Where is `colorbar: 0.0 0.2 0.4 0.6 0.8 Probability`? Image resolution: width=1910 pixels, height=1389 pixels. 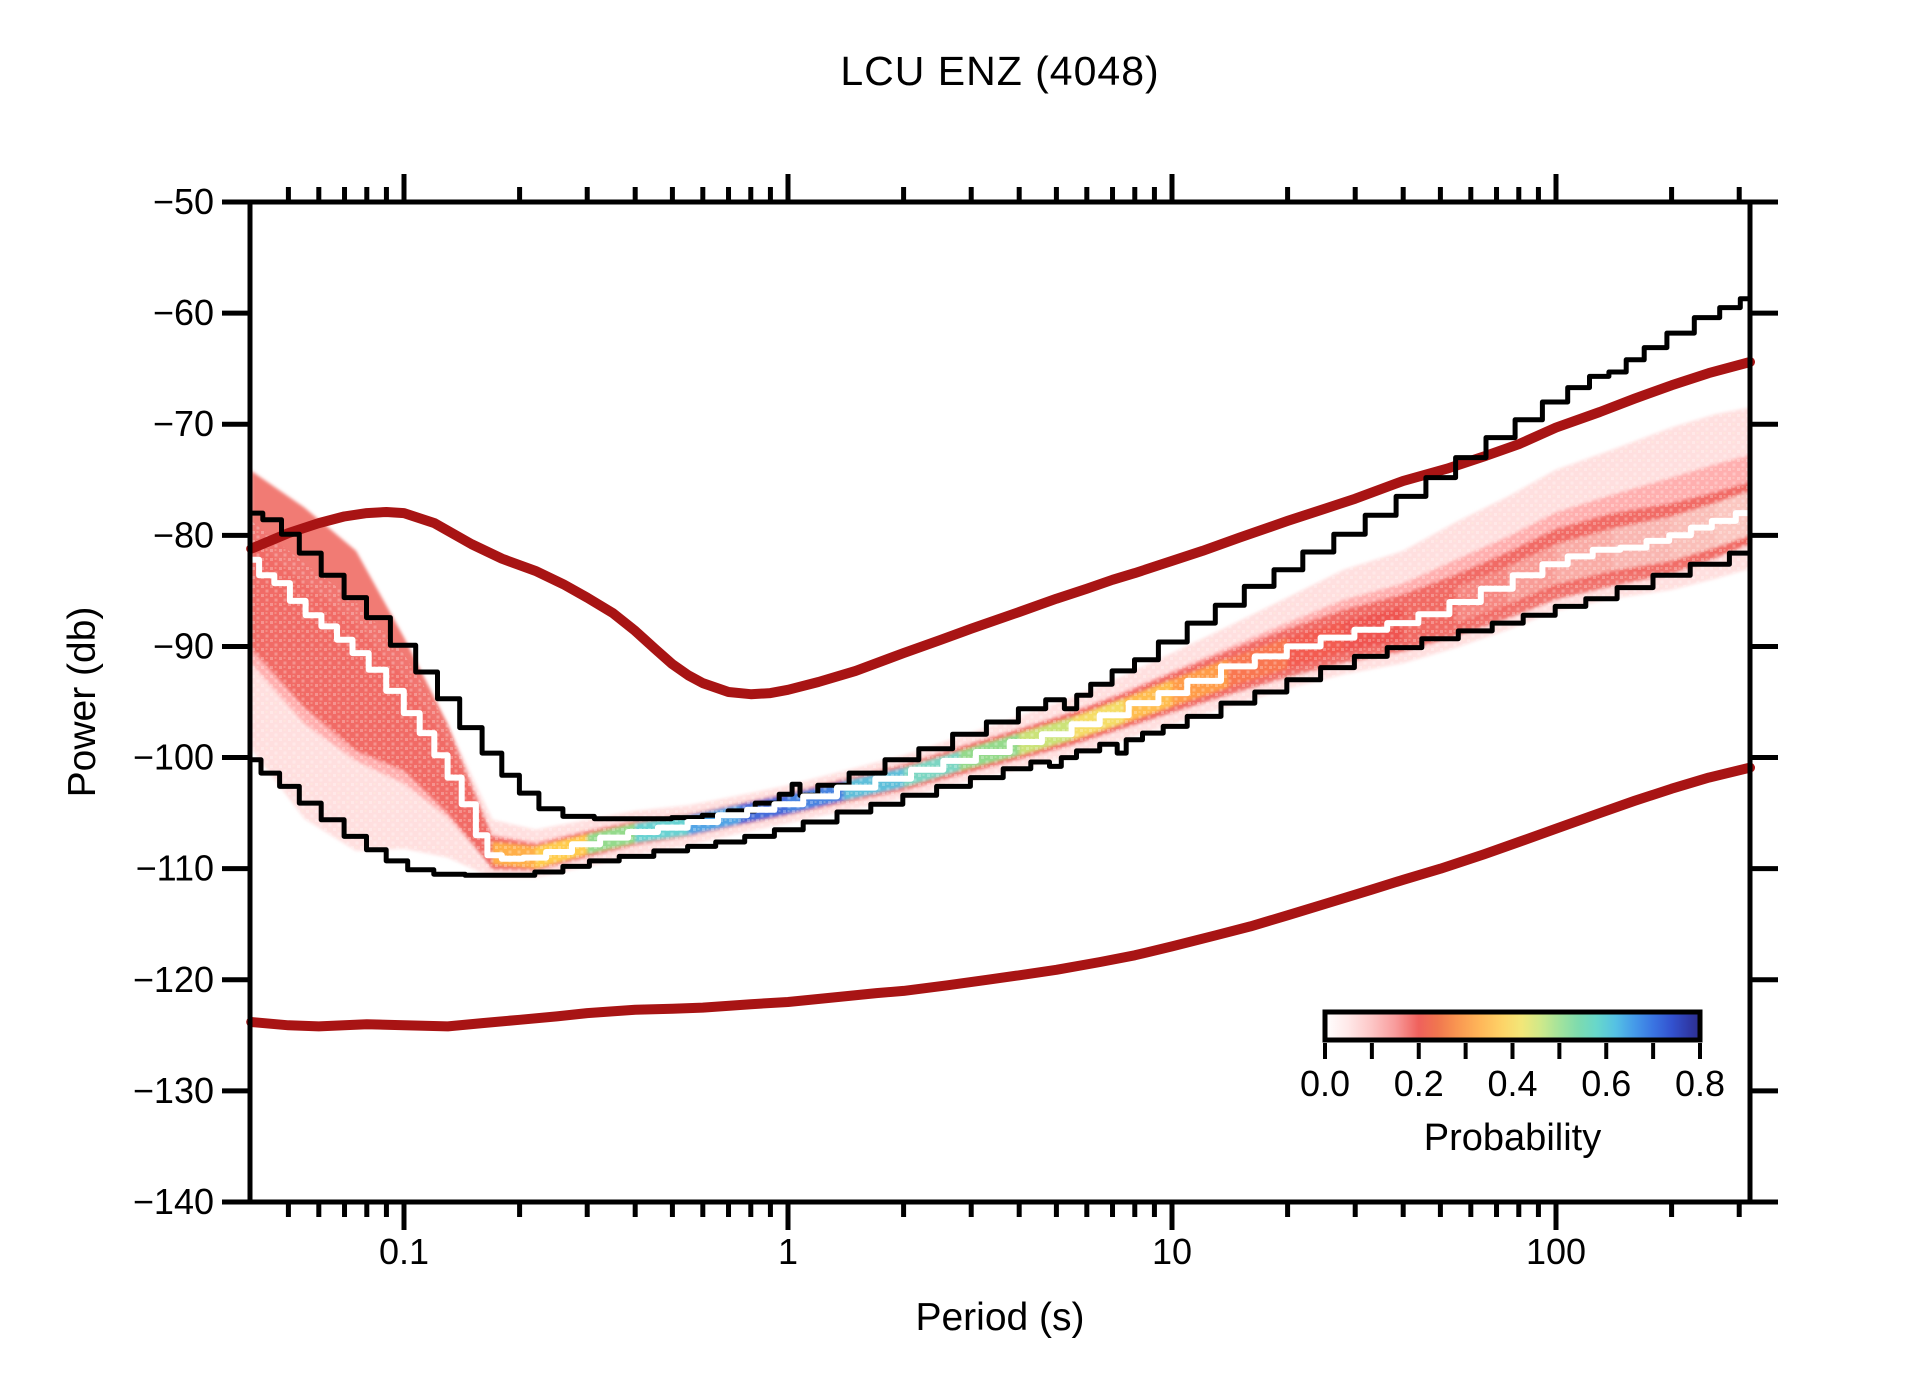 colorbar: 0.0 0.2 0.4 0.6 0.8 Probability is located at coordinates (1512, 1084).